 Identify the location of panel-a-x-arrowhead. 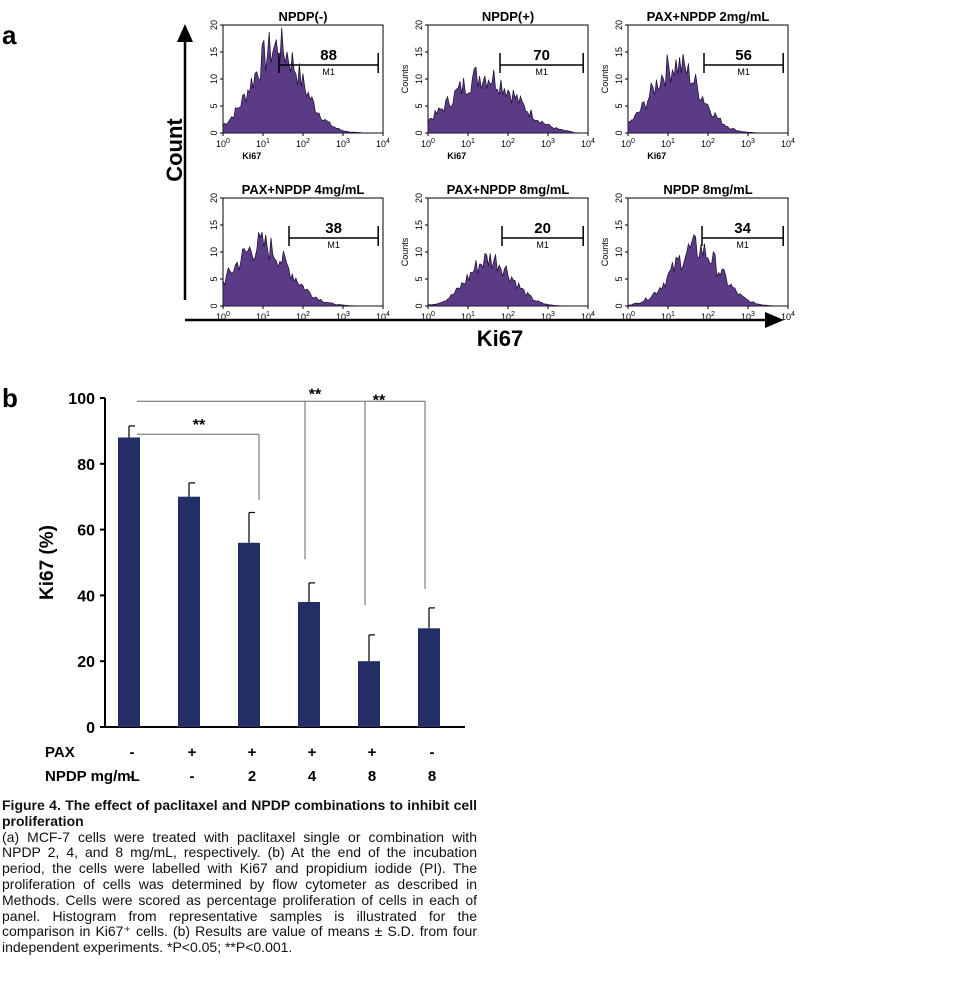
(774, 320).